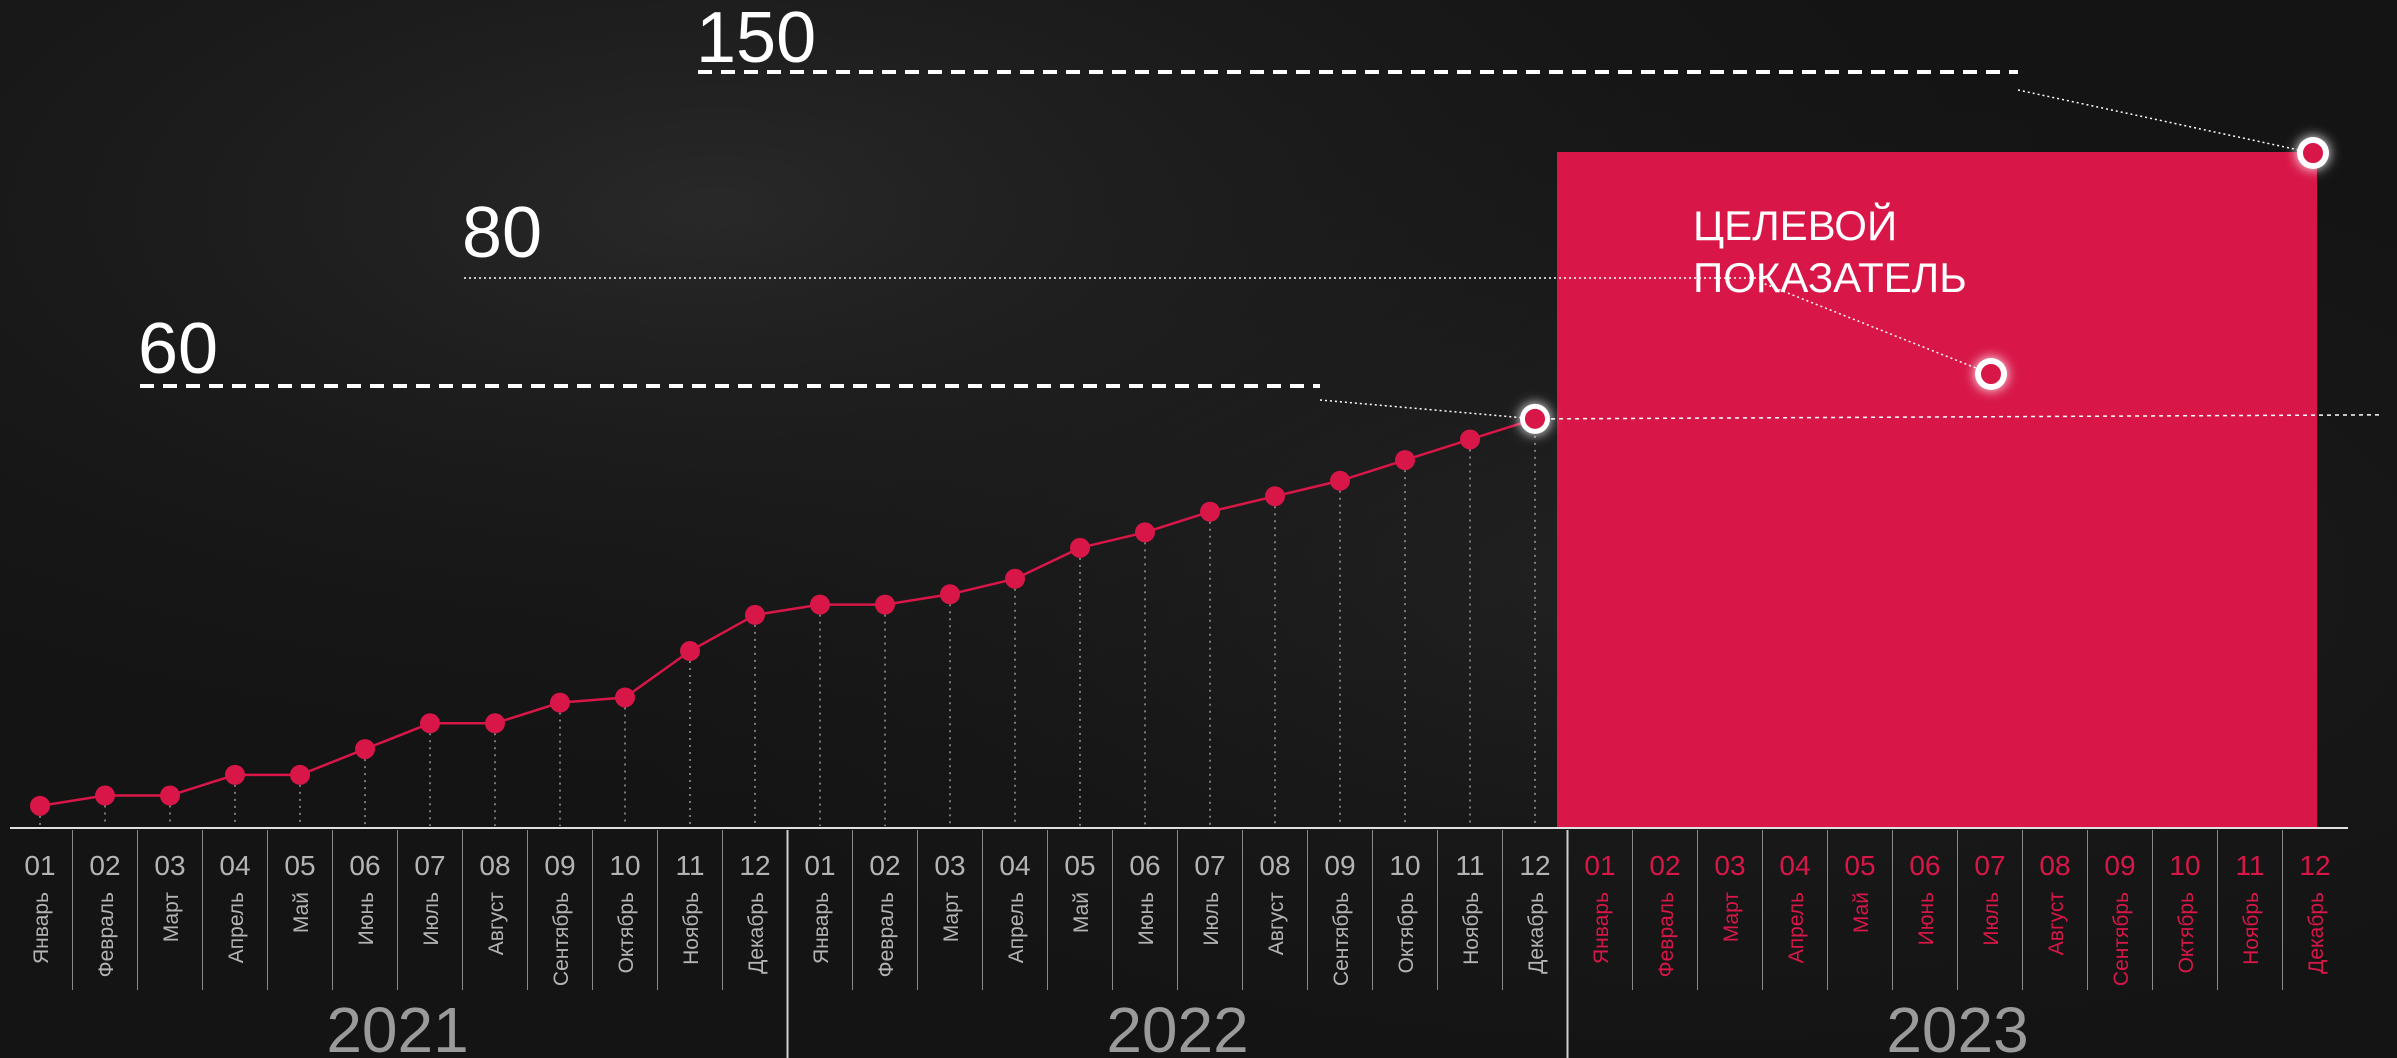  What do you see at coordinates (502, 233) in the screenshot?
I see `target-value-label: 80` at bounding box center [502, 233].